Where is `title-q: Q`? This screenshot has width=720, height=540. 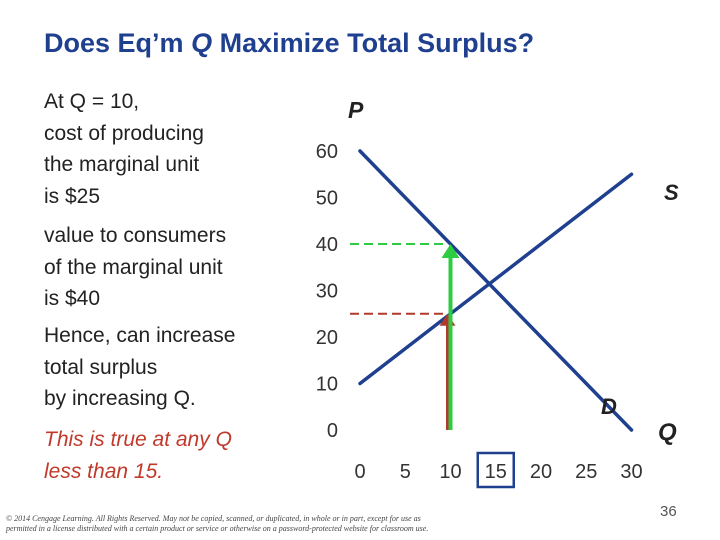 title-q: Q is located at coordinates (202, 43).